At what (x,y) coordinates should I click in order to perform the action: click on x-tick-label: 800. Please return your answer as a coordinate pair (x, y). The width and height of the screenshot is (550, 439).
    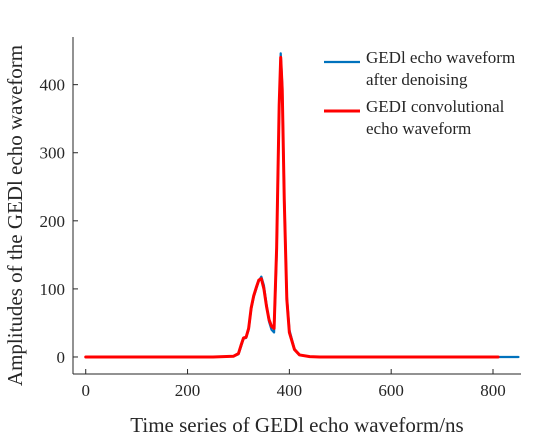
    Looking at the image, I should click on (493, 390).